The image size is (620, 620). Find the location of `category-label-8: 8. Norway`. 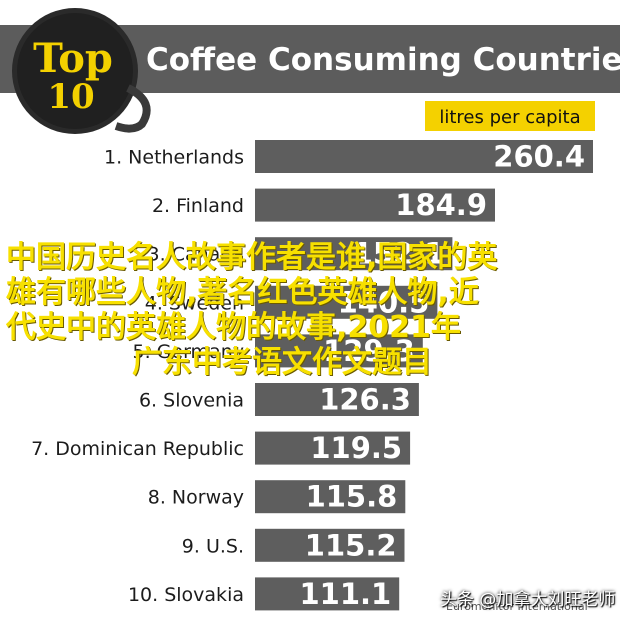

category-label-8: 8. Norway is located at coordinates (196, 498).